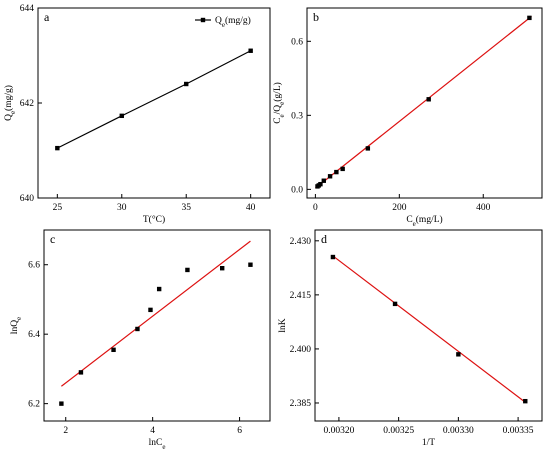  Describe the element at coordinates (34, 335) in the screenshot. I see `y-tick-label: 6.4` at that location.